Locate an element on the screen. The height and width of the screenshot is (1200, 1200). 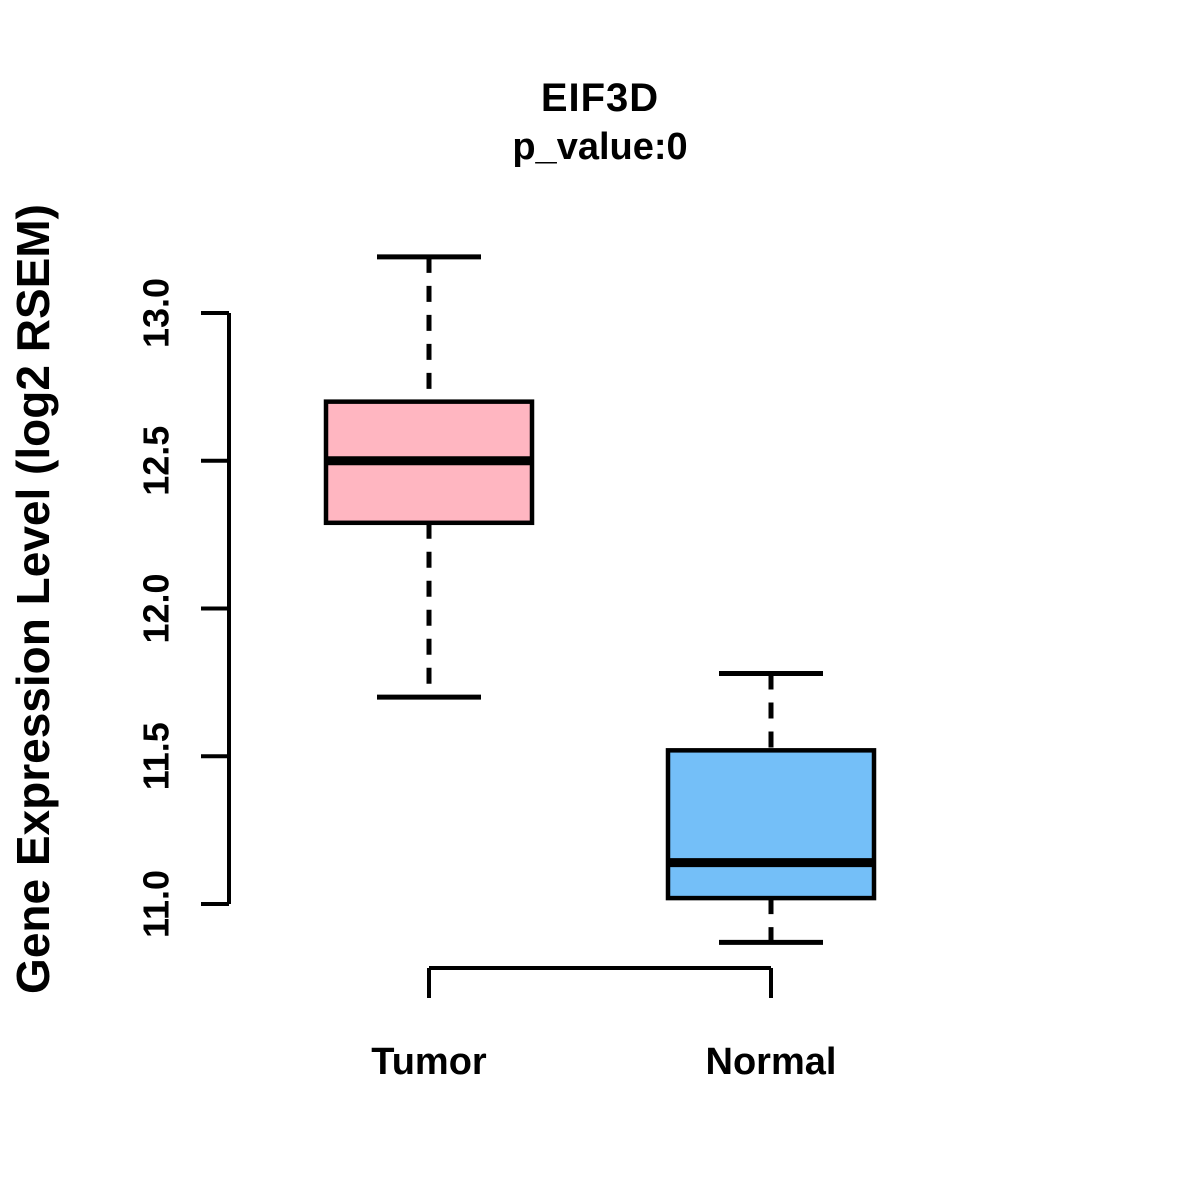
normal-iqr-box is located at coordinates (771, 824).